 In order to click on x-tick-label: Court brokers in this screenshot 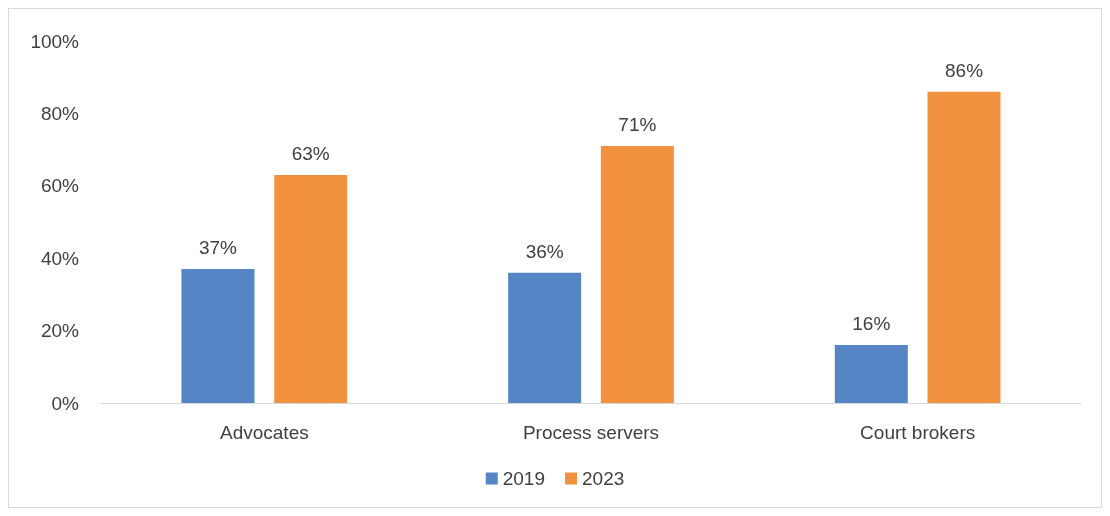, I will do `click(918, 432)`.